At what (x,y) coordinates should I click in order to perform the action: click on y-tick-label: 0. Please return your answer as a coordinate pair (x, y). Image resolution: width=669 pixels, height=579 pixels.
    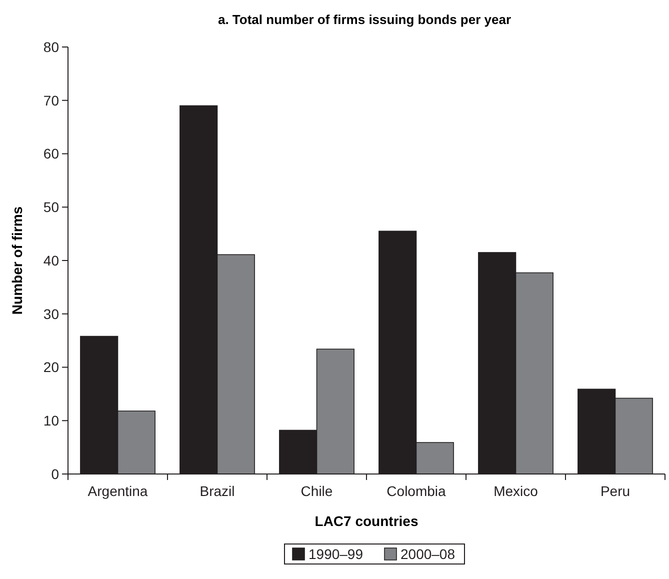
    Looking at the image, I should click on (55, 474).